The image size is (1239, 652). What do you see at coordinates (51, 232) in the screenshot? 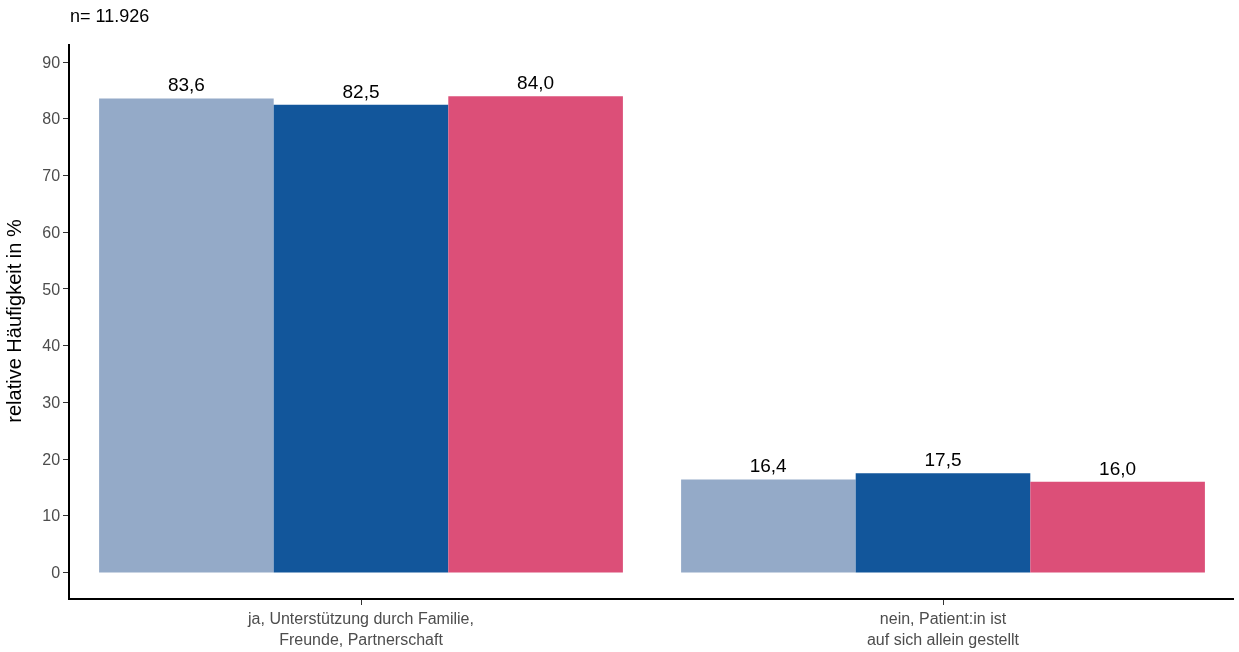
I see `y-tick-label: 60` at bounding box center [51, 232].